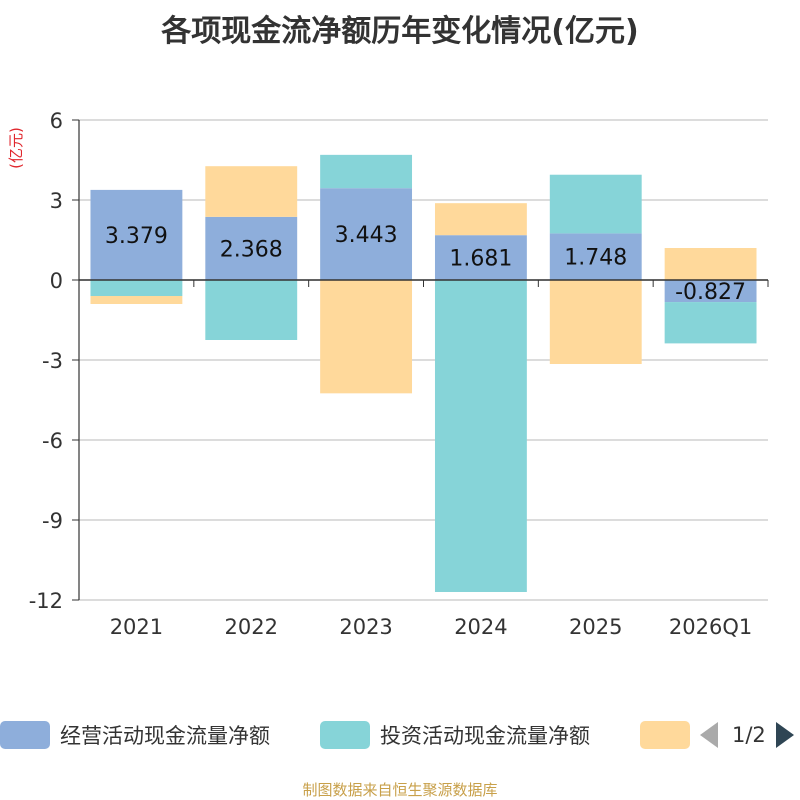 The image size is (800, 800). Describe the element at coordinates (251, 627) in the screenshot. I see `x-tick-label: 2022` at that location.